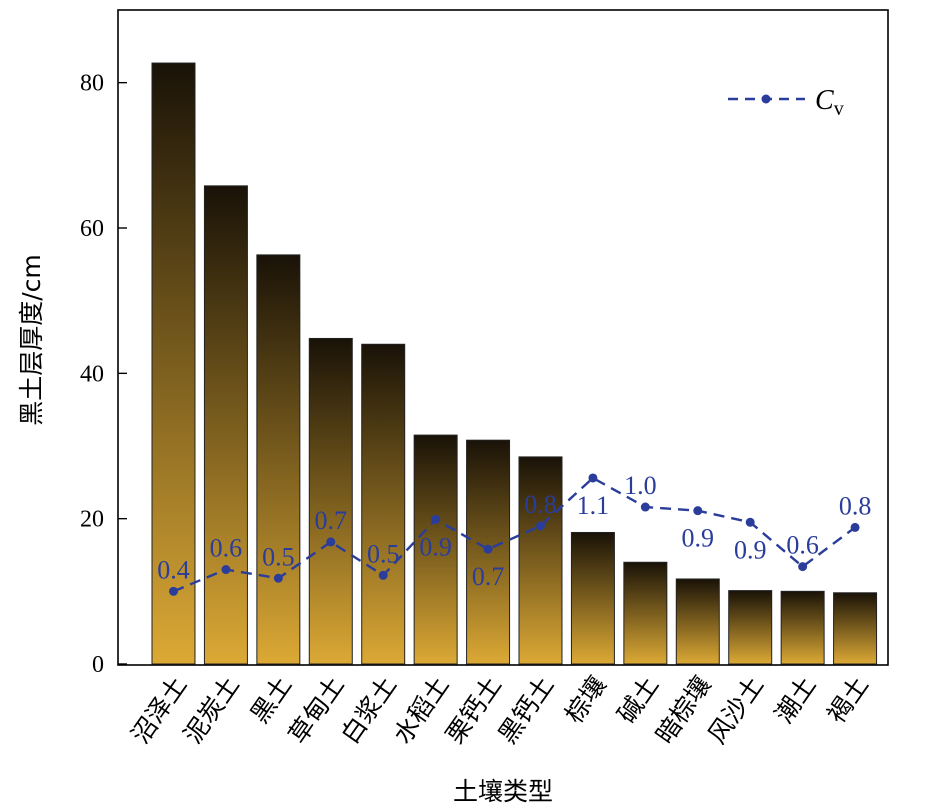 The height and width of the screenshot is (808, 943). What do you see at coordinates (173, 569) in the screenshot?
I see `cv-data-label: 0.4` at bounding box center [173, 569].